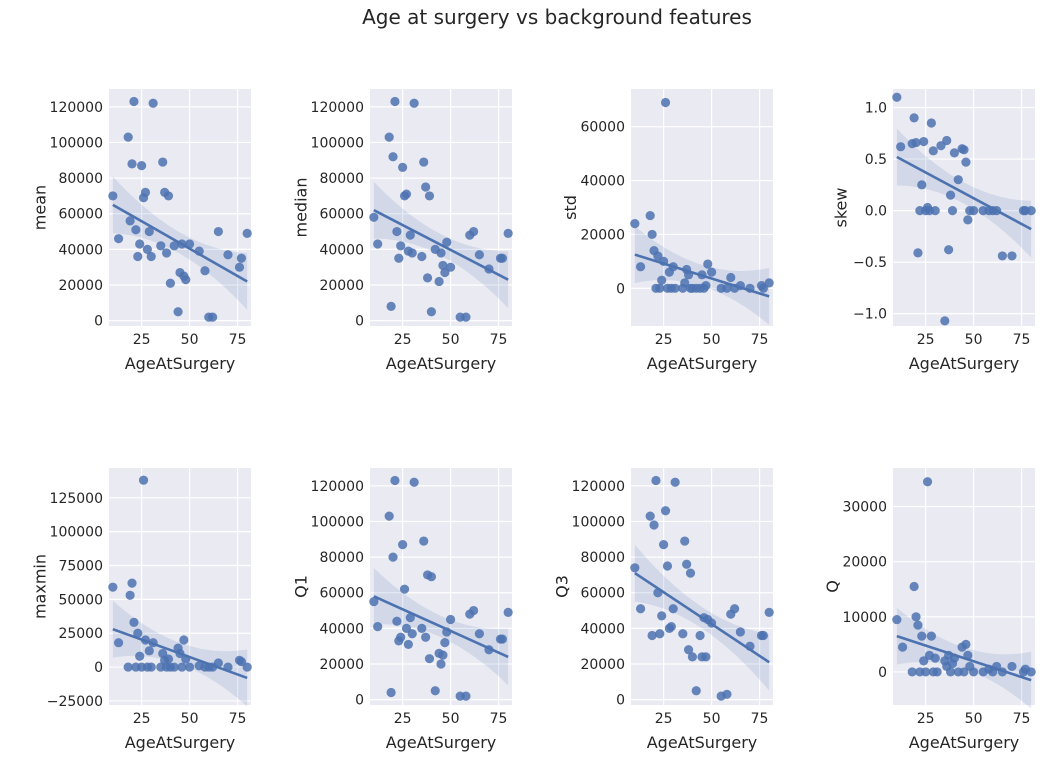 The image size is (1047, 767). I want to click on plot-area, so click(180, 207).